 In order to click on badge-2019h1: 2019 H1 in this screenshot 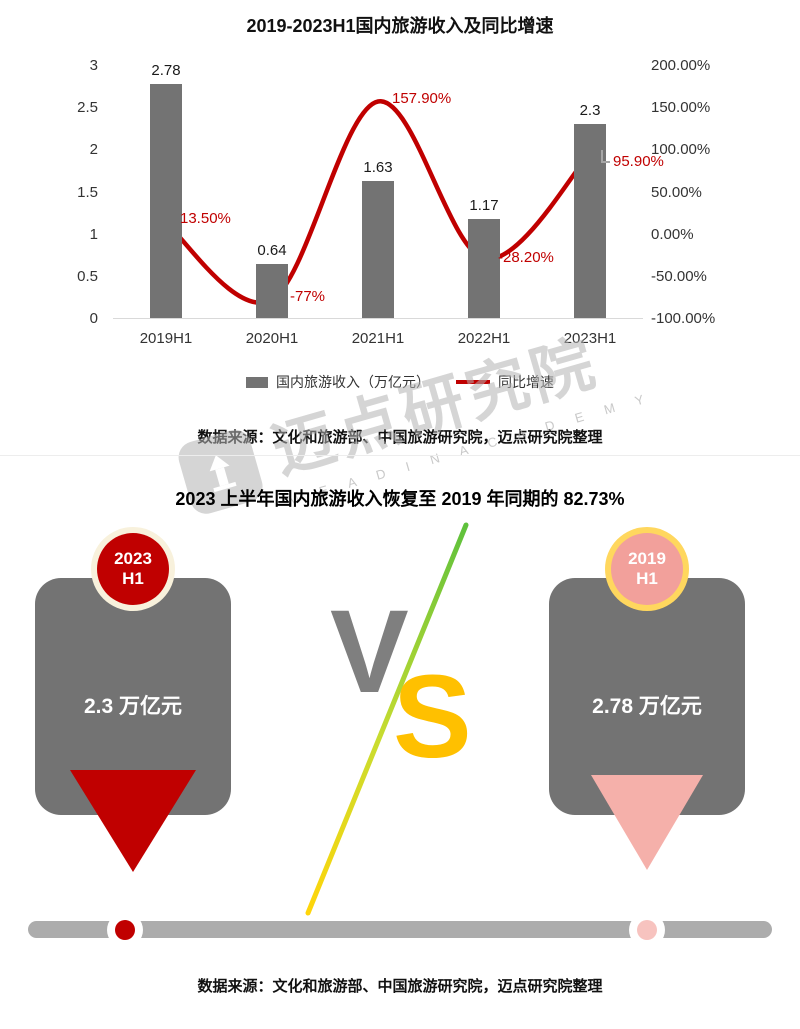, I will do `click(647, 569)`.